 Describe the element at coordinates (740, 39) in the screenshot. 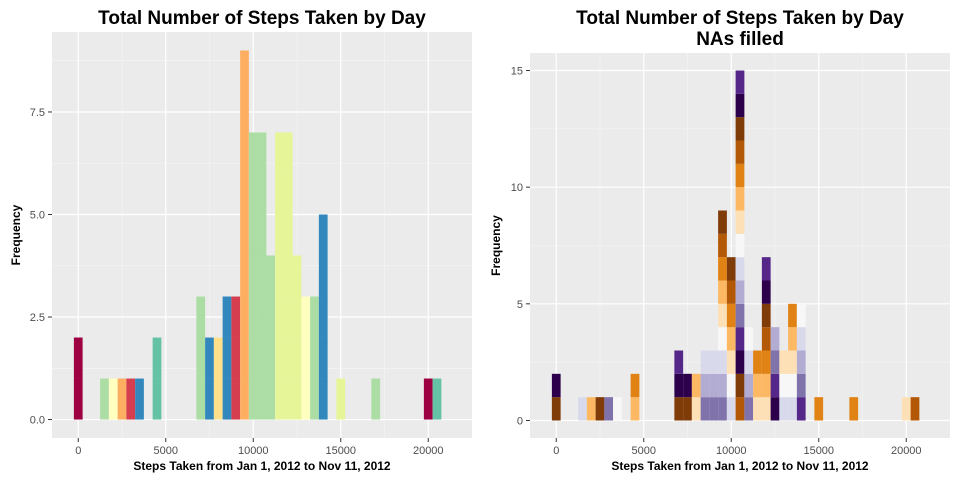

I see `right-chart-subtitle: NAs filled` at that location.